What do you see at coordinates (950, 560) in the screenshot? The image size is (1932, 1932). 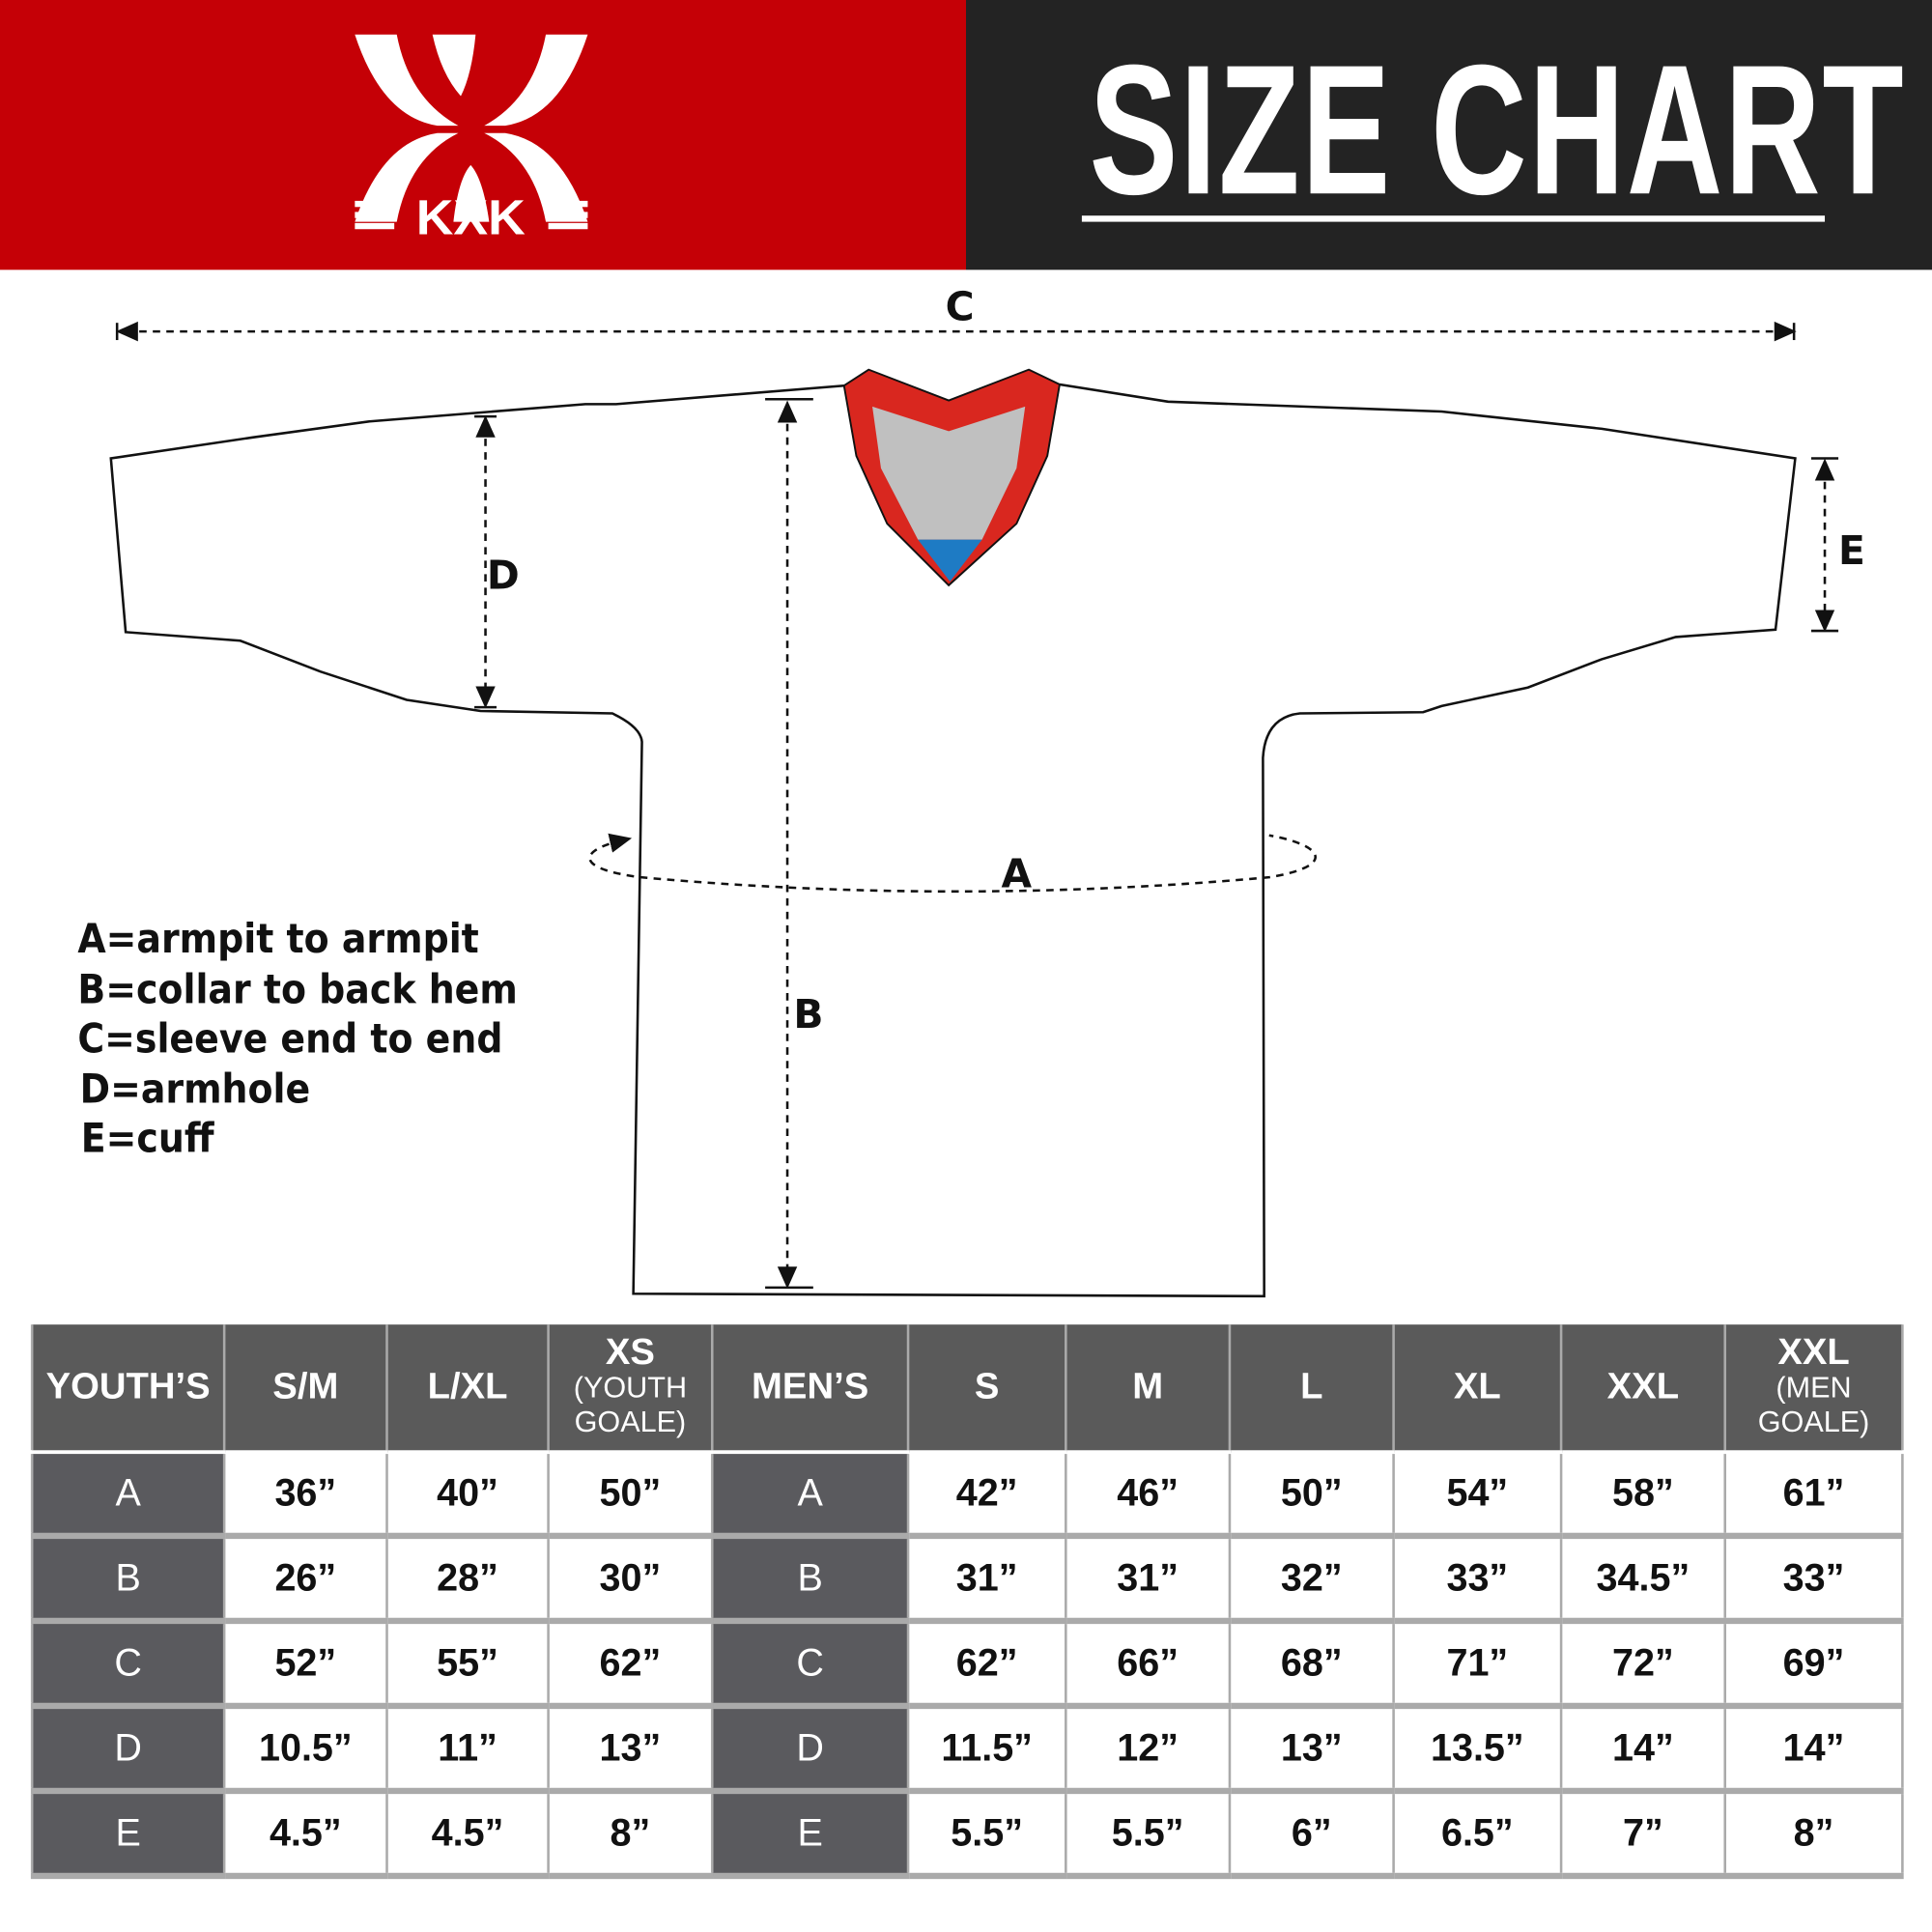 I see `collar-accent` at bounding box center [950, 560].